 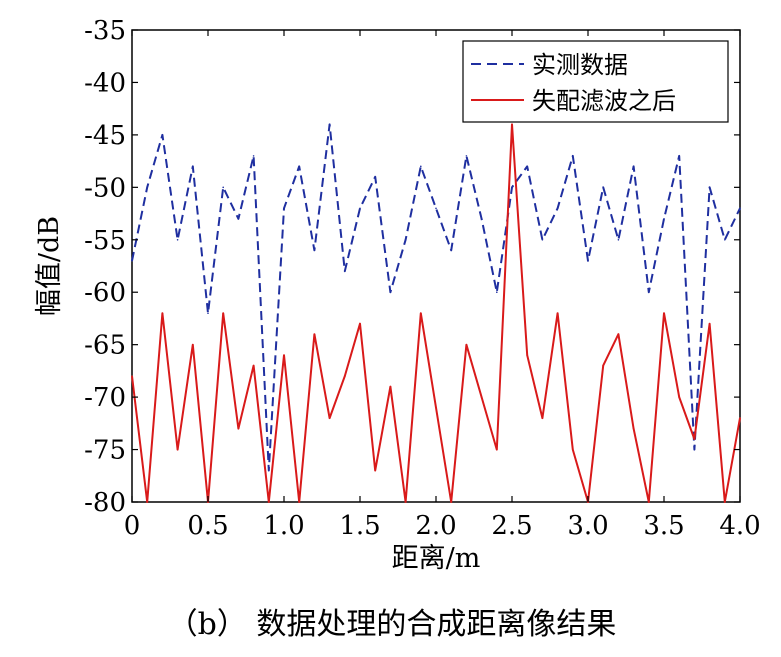 What do you see at coordinates (105, 136) in the screenshot?
I see `y-tick-label: -45` at bounding box center [105, 136].